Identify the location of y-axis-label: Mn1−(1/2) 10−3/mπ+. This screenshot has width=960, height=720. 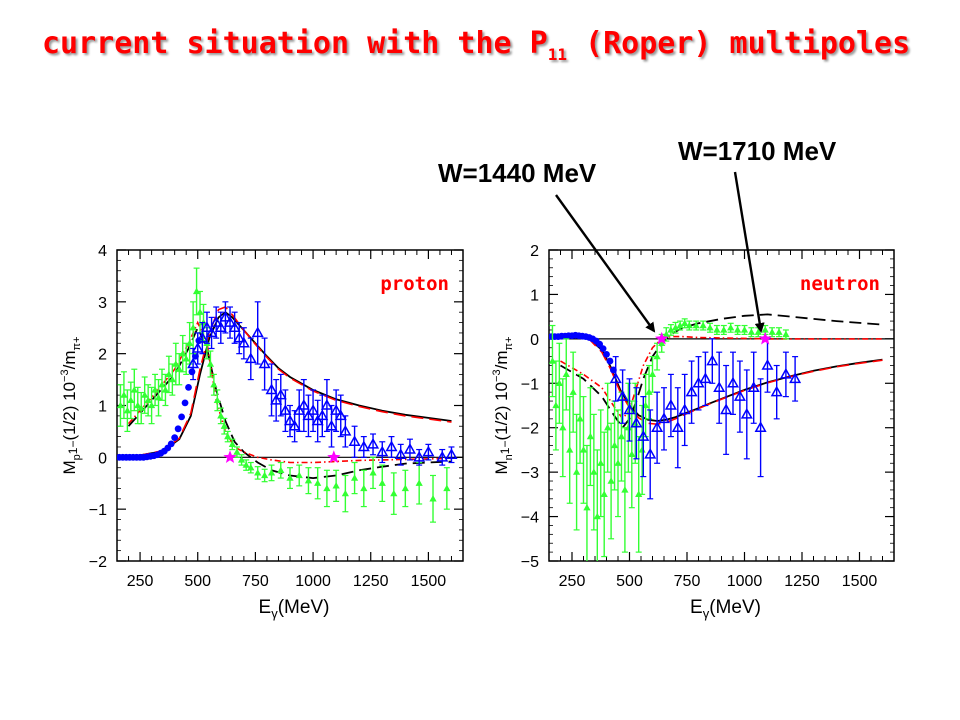
(503, 405).